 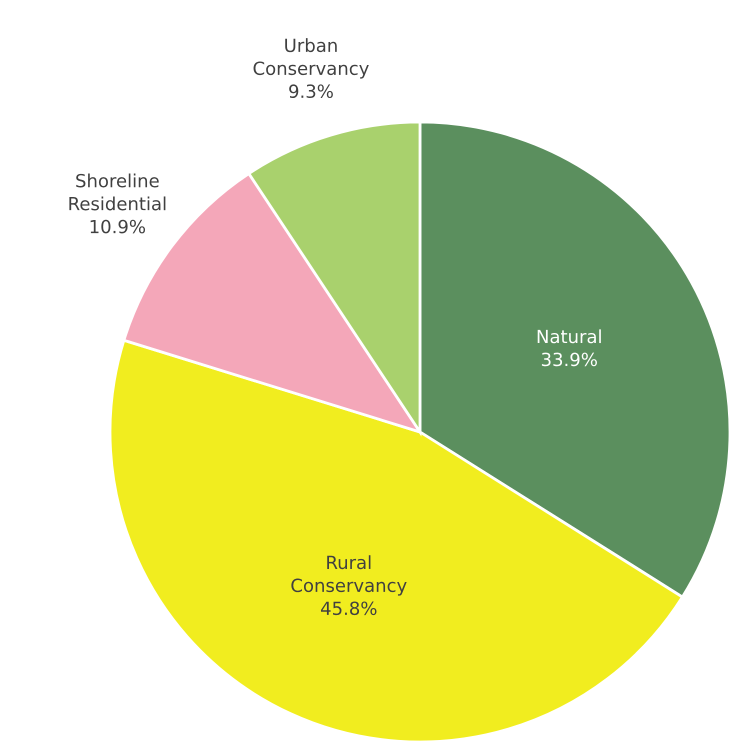 I want to click on slice-label: Shoreline Residential, so click(x=117, y=192).